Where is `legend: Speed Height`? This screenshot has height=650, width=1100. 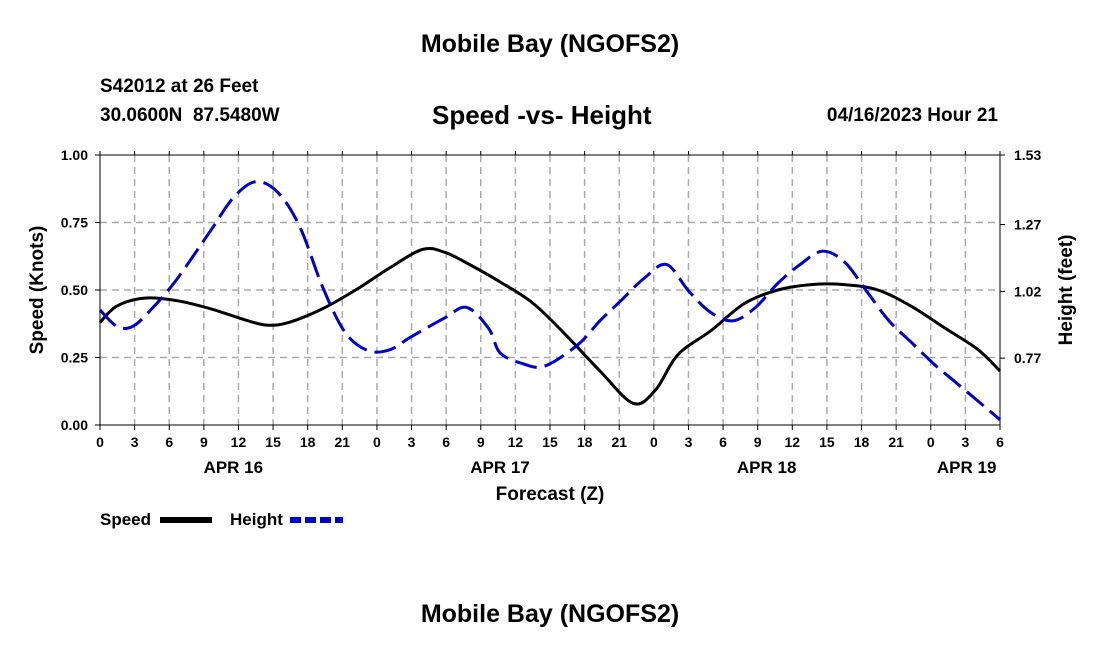 legend: Speed Height is located at coordinates (221, 519).